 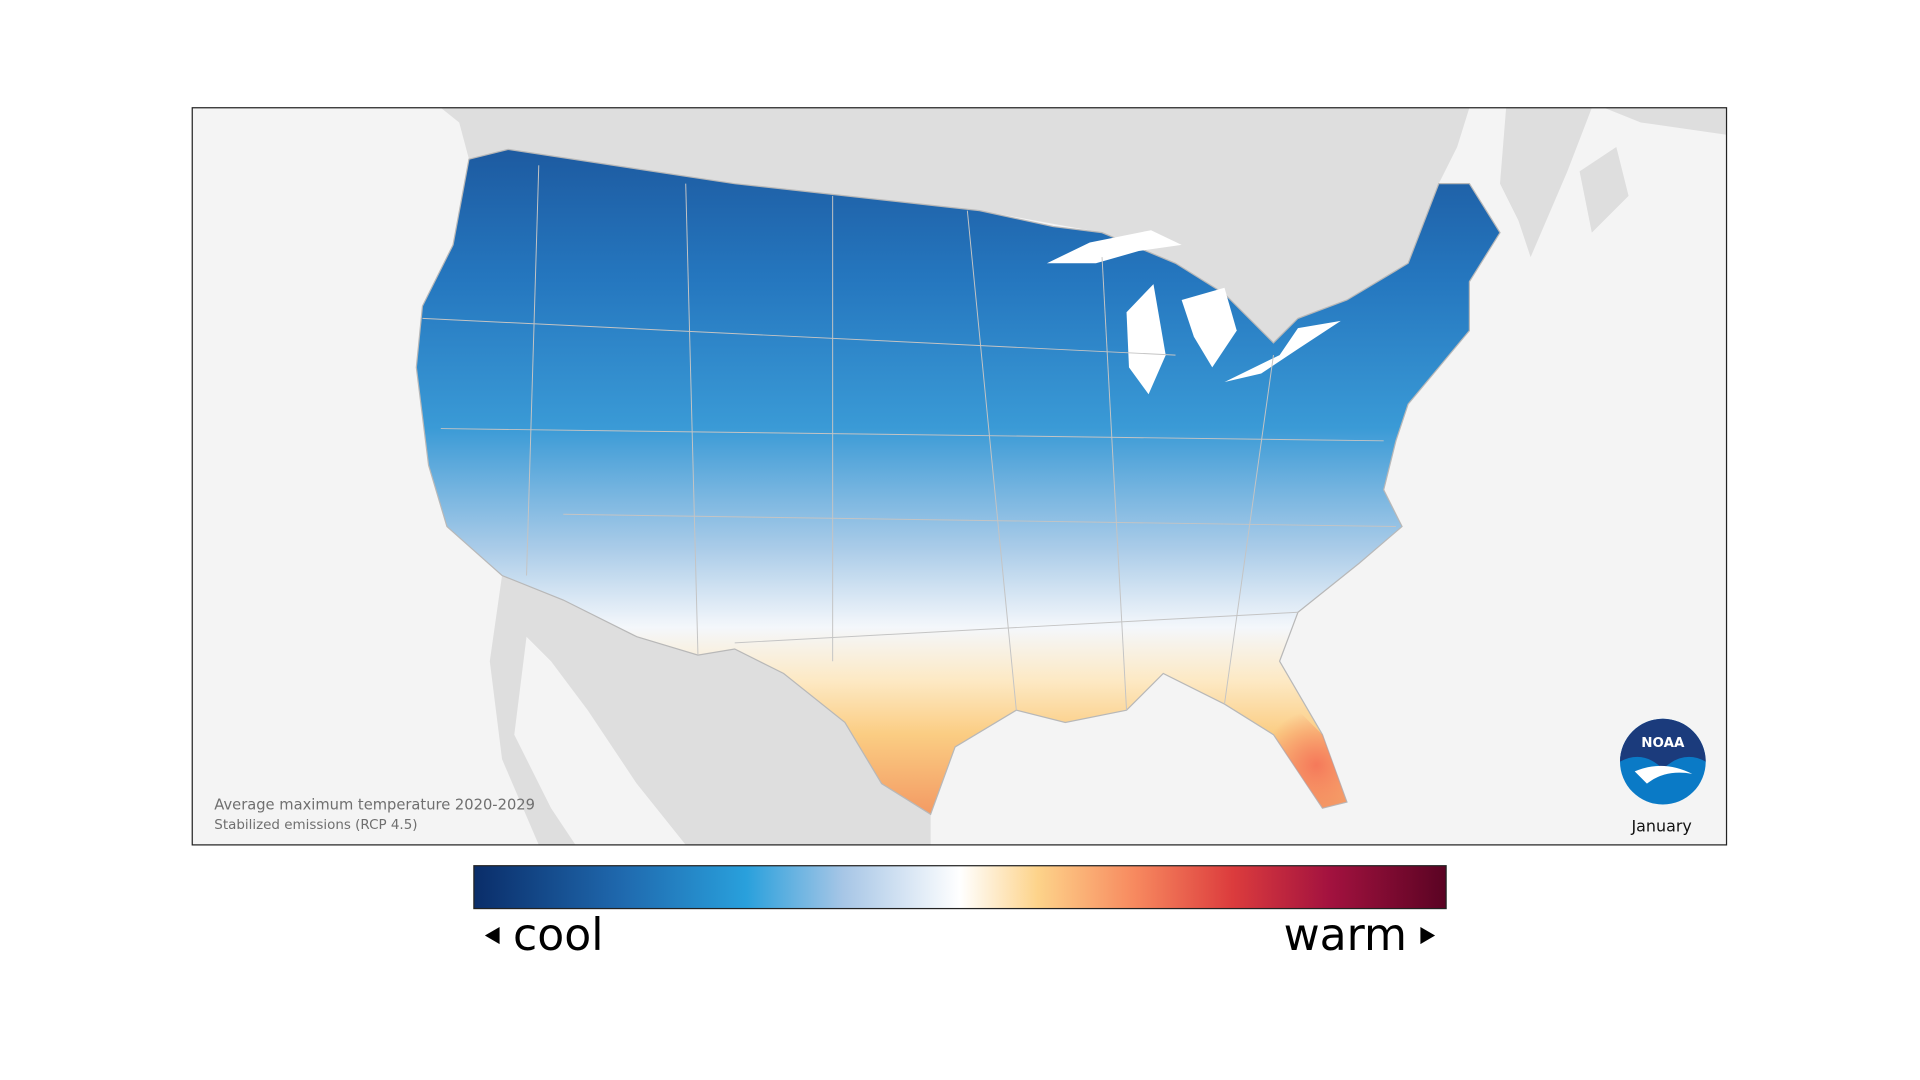 I want to click on month-label: January, so click(x=1660, y=825).